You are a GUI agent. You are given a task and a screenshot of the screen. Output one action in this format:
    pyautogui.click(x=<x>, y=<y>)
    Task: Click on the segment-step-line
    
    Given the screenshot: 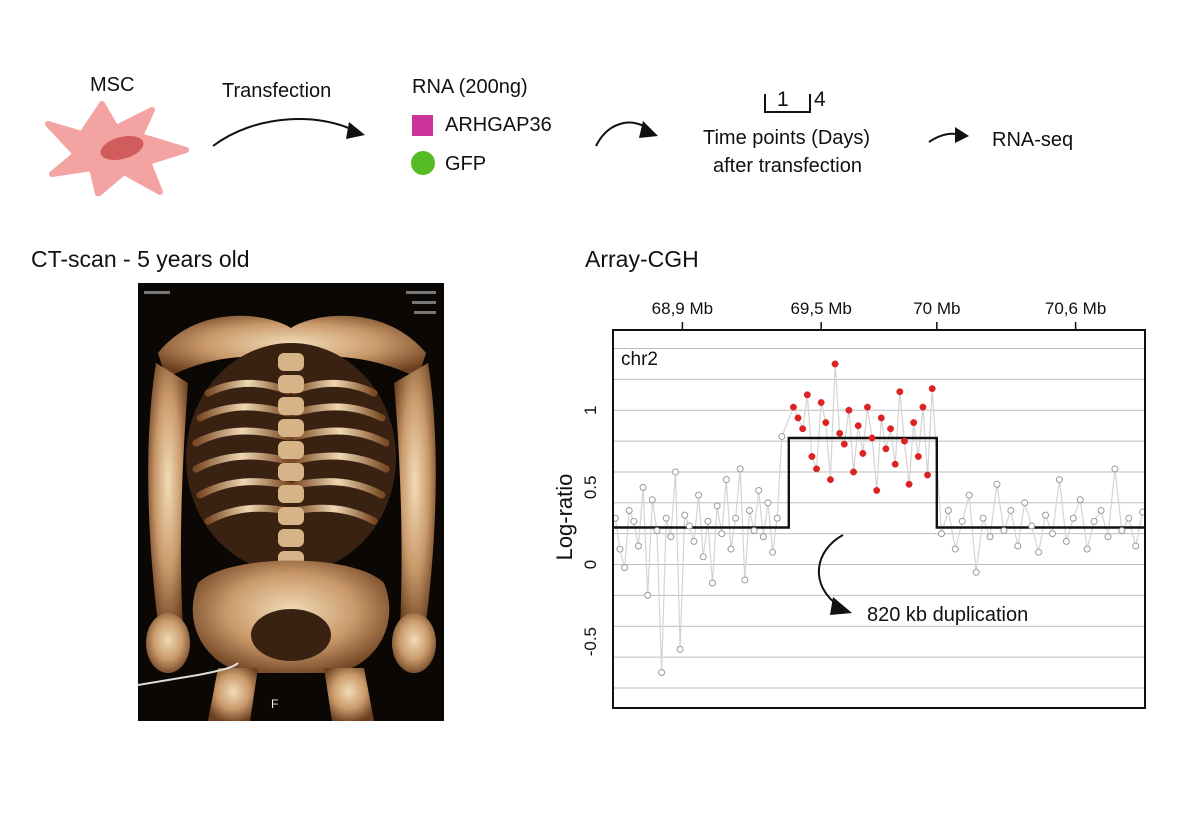 What is the action you would take?
    pyautogui.click(x=879, y=482)
    